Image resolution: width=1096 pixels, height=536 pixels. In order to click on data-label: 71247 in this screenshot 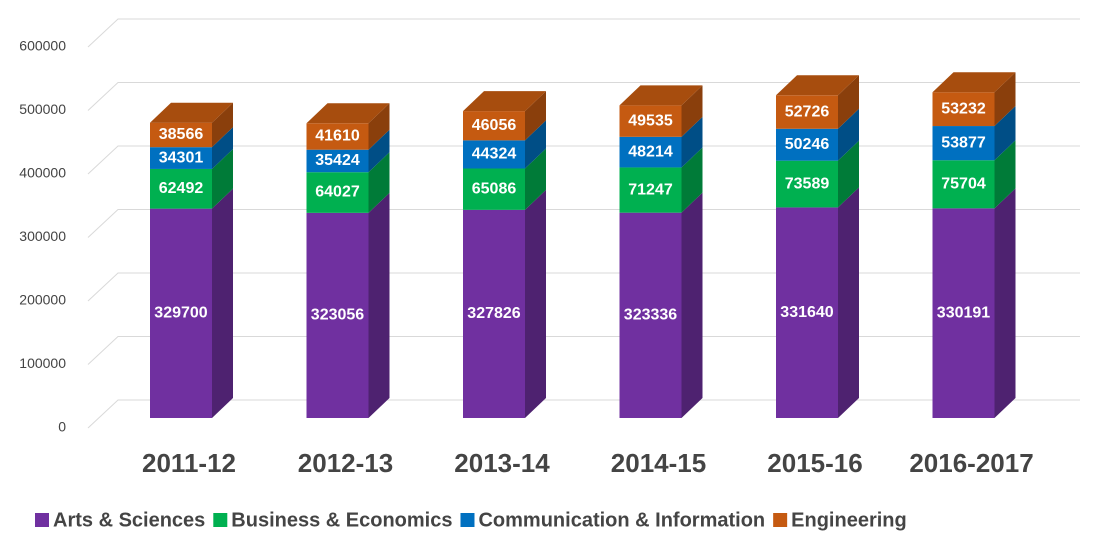, I will do `click(650, 189)`.